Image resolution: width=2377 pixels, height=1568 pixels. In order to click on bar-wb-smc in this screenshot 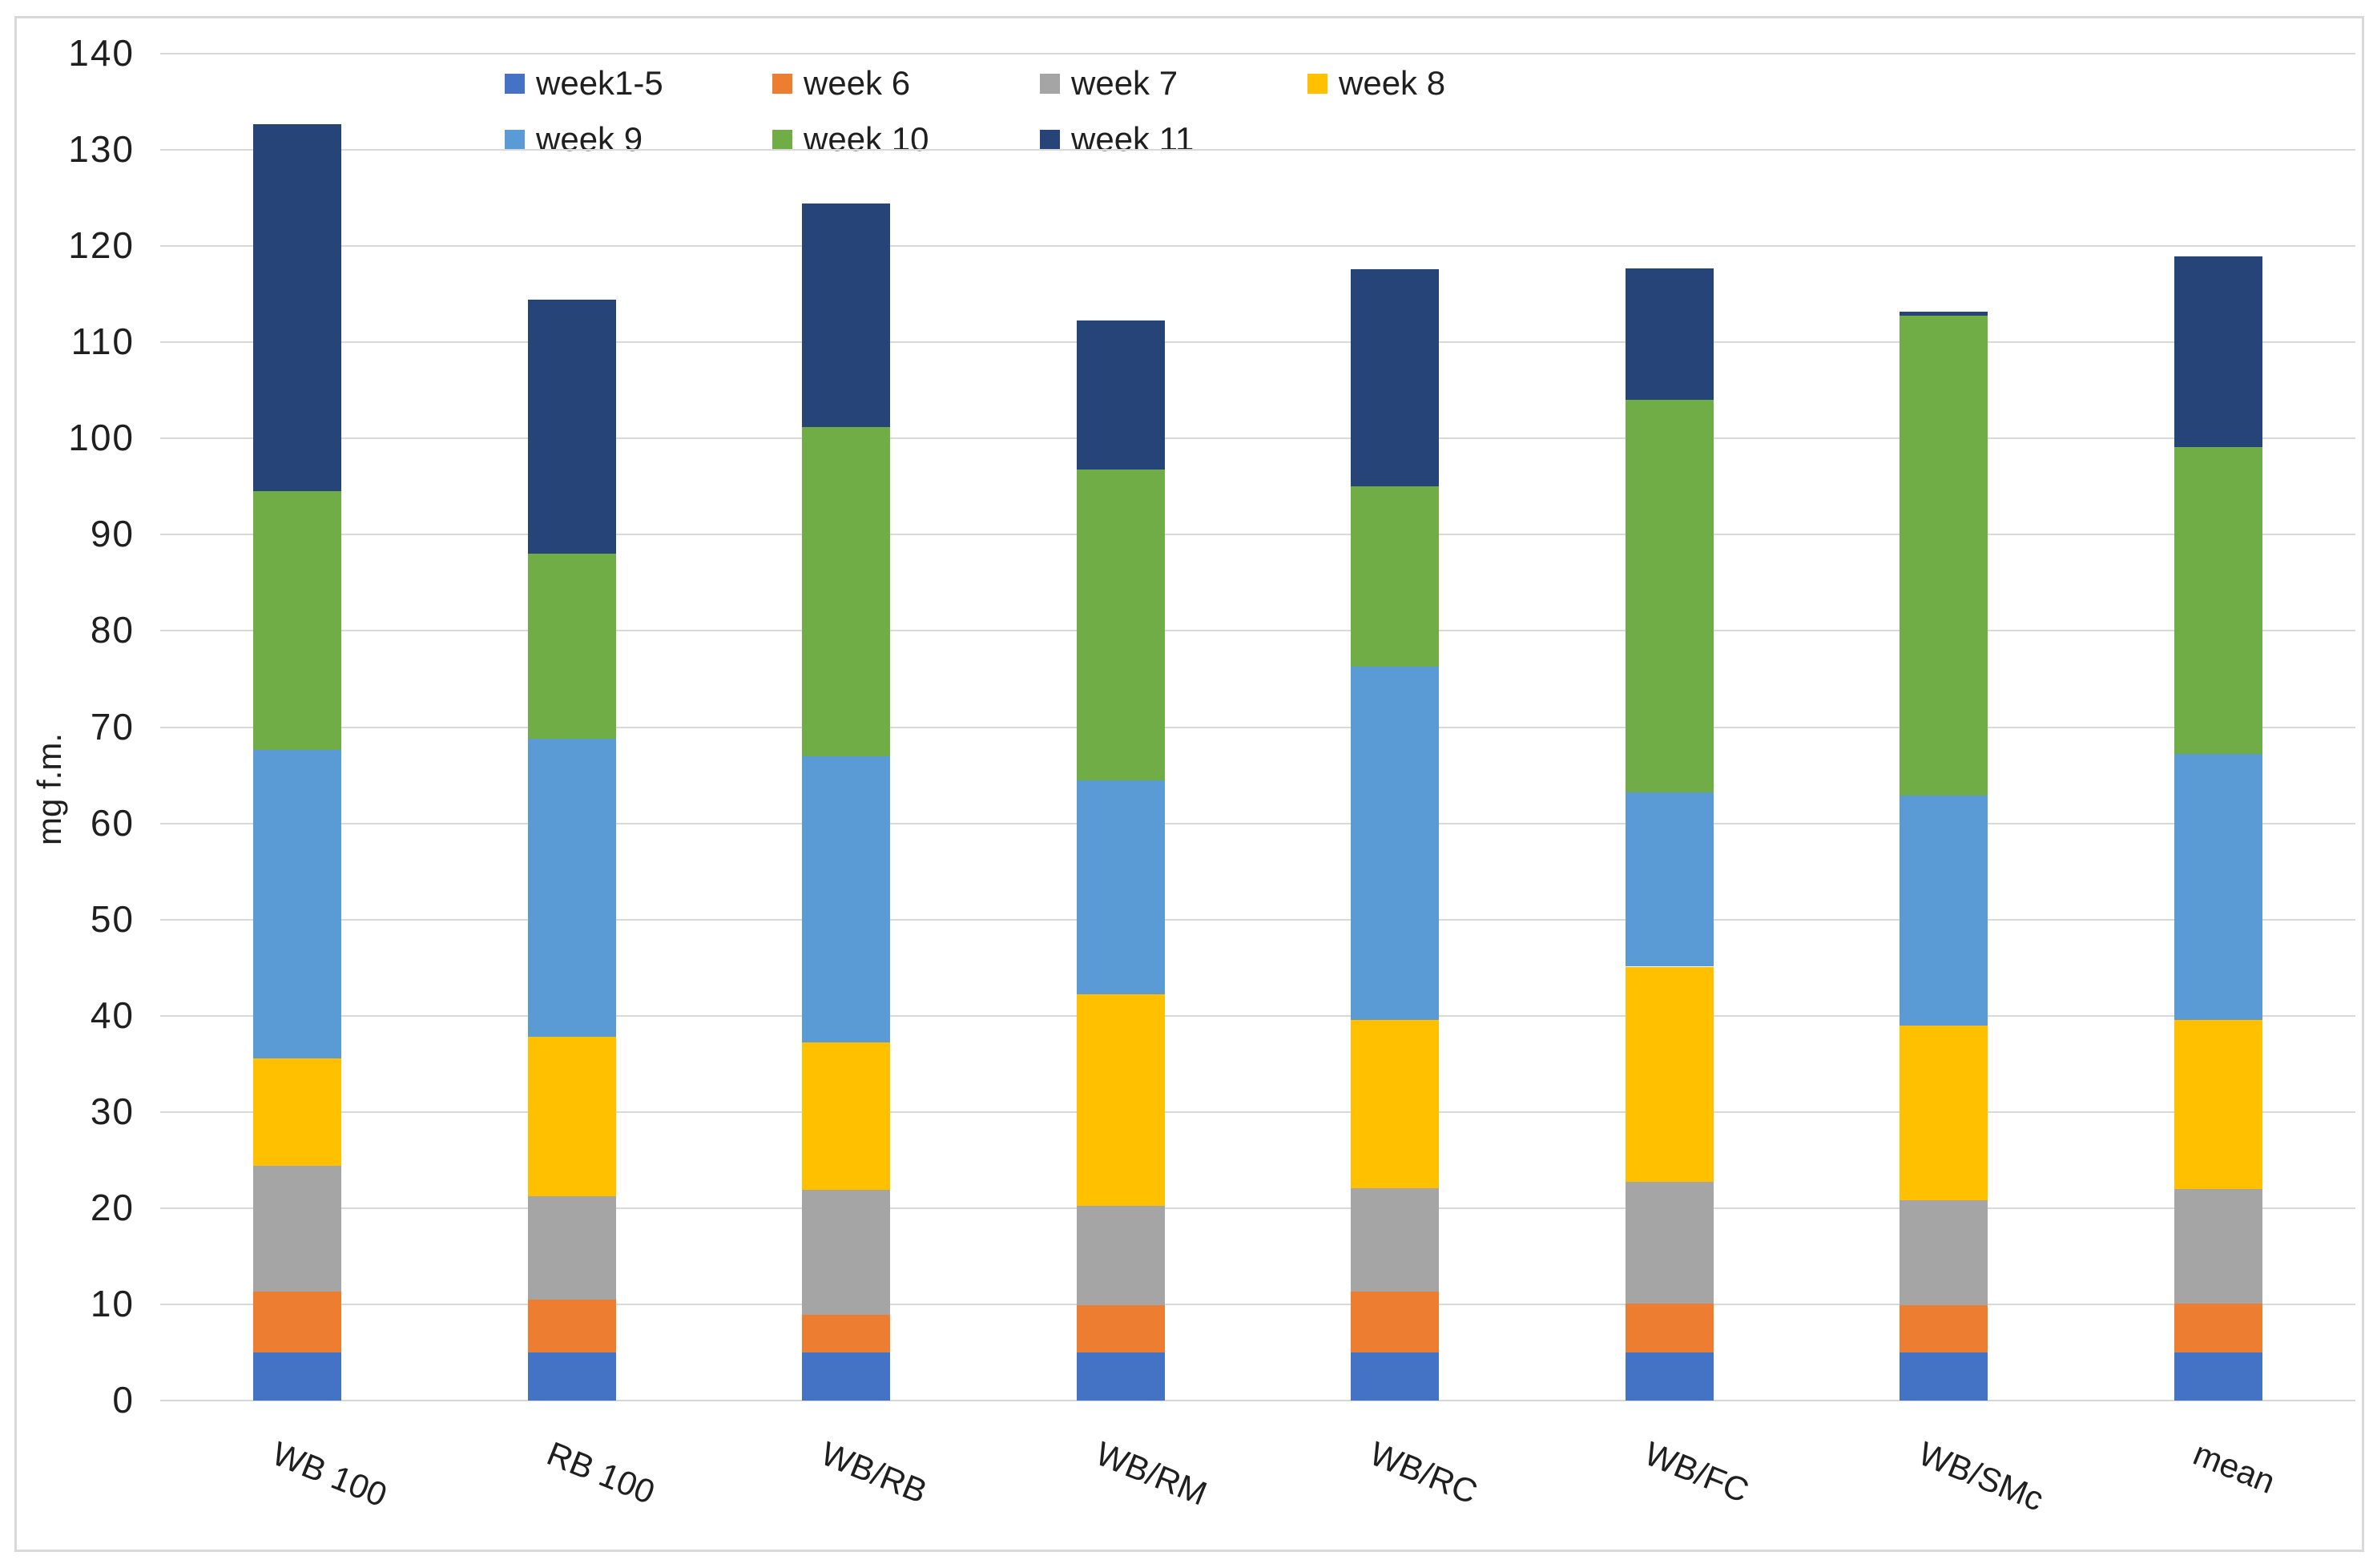, I will do `click(1944, 727)`.